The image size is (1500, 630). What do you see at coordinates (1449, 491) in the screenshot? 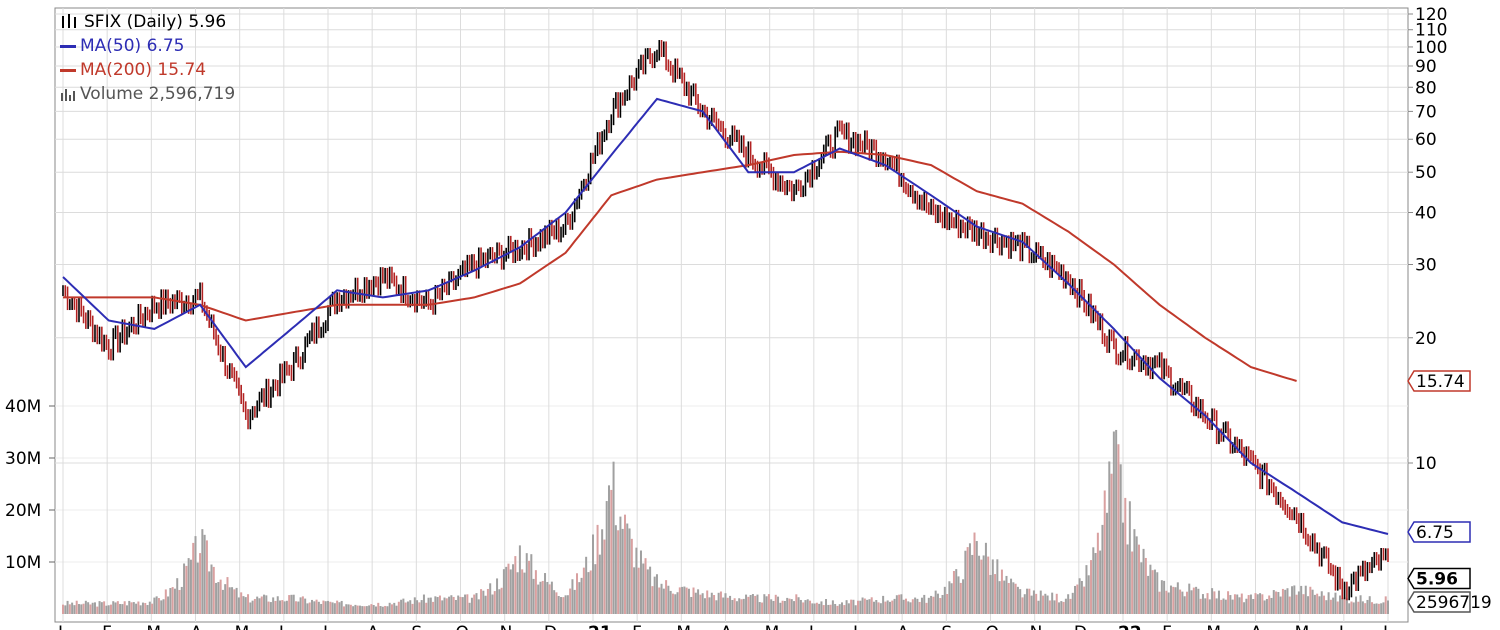
I see `value-tags: 15.74 6.75 5.96 2596719` at bounding box center [1449, 491].